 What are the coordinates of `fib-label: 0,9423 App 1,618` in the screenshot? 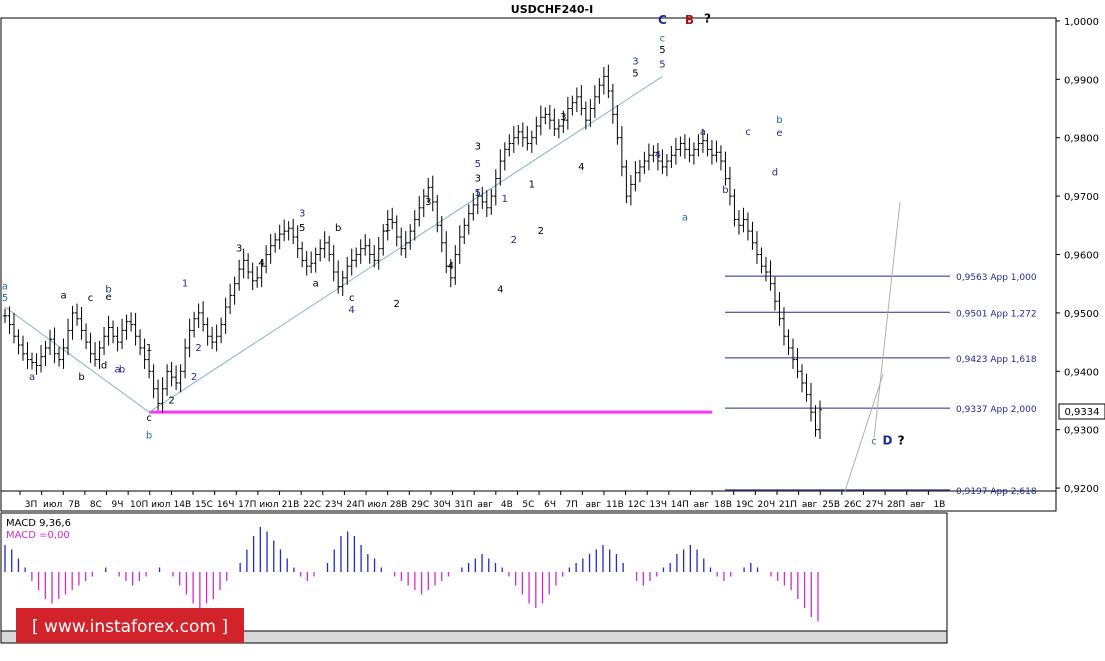 It's located at (996, 360).